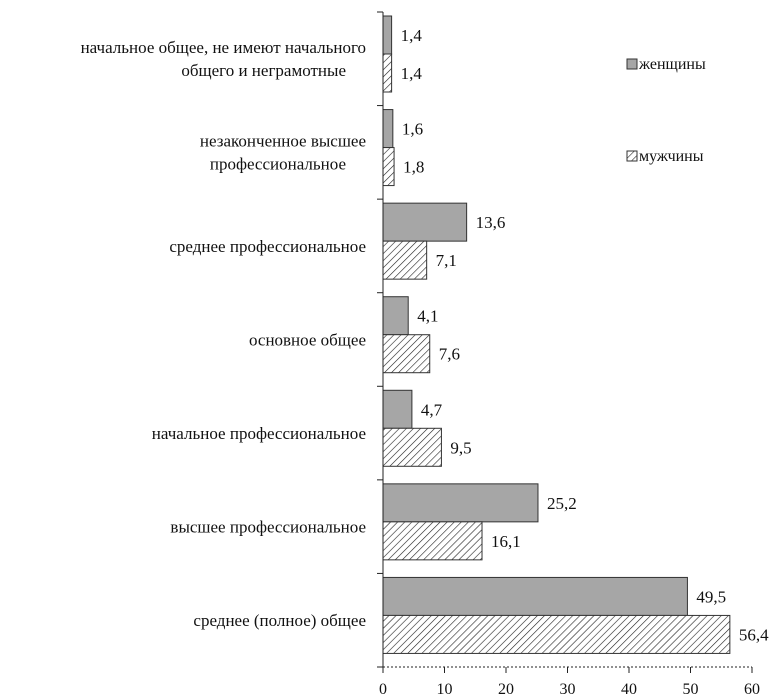  What do you see at coordinates (307, 340) in the screenshot?
I see `category-label: основное общее` at bounding box center [307, 340].